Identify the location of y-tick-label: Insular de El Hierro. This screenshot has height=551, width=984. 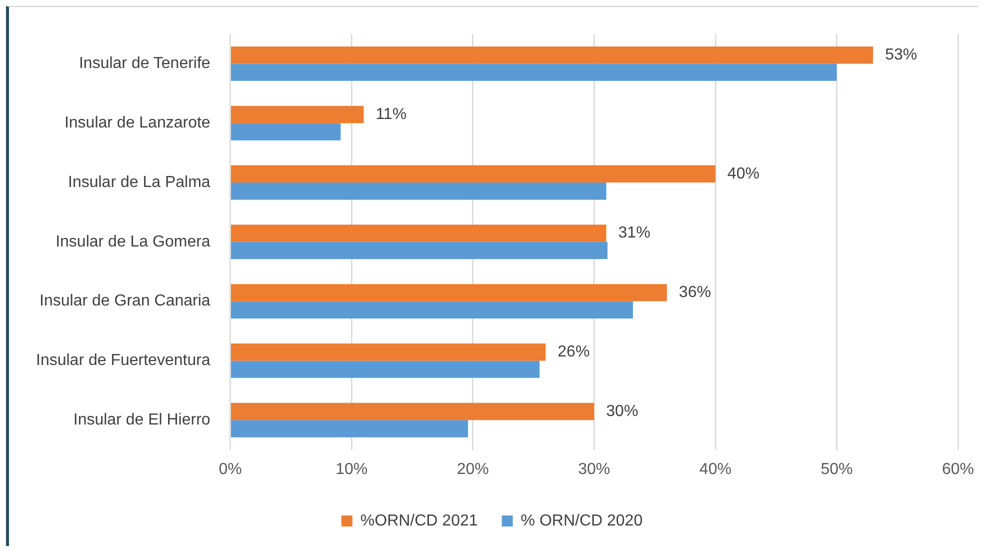
(141, 420).